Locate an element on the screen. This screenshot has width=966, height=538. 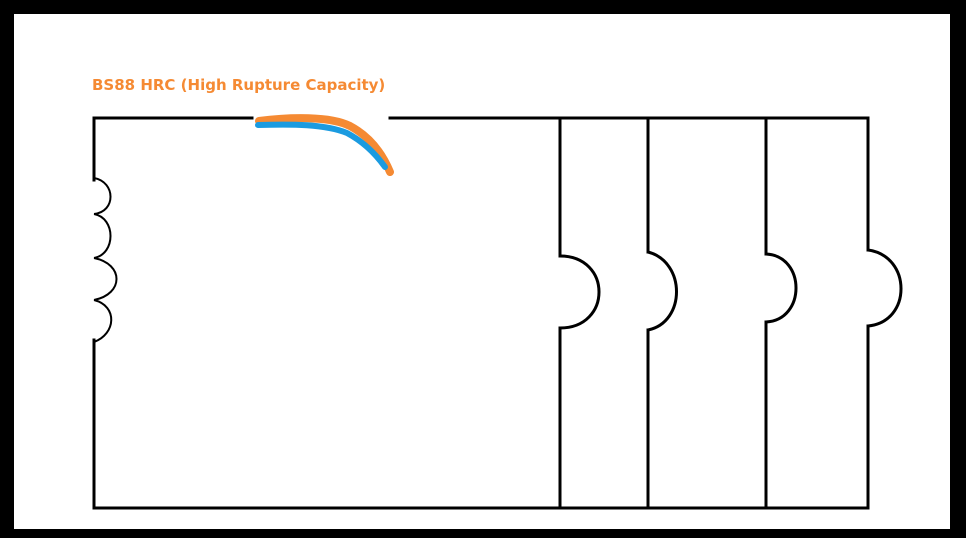
fuse-blade-orange-stroke is located at coordinates (324, 145).